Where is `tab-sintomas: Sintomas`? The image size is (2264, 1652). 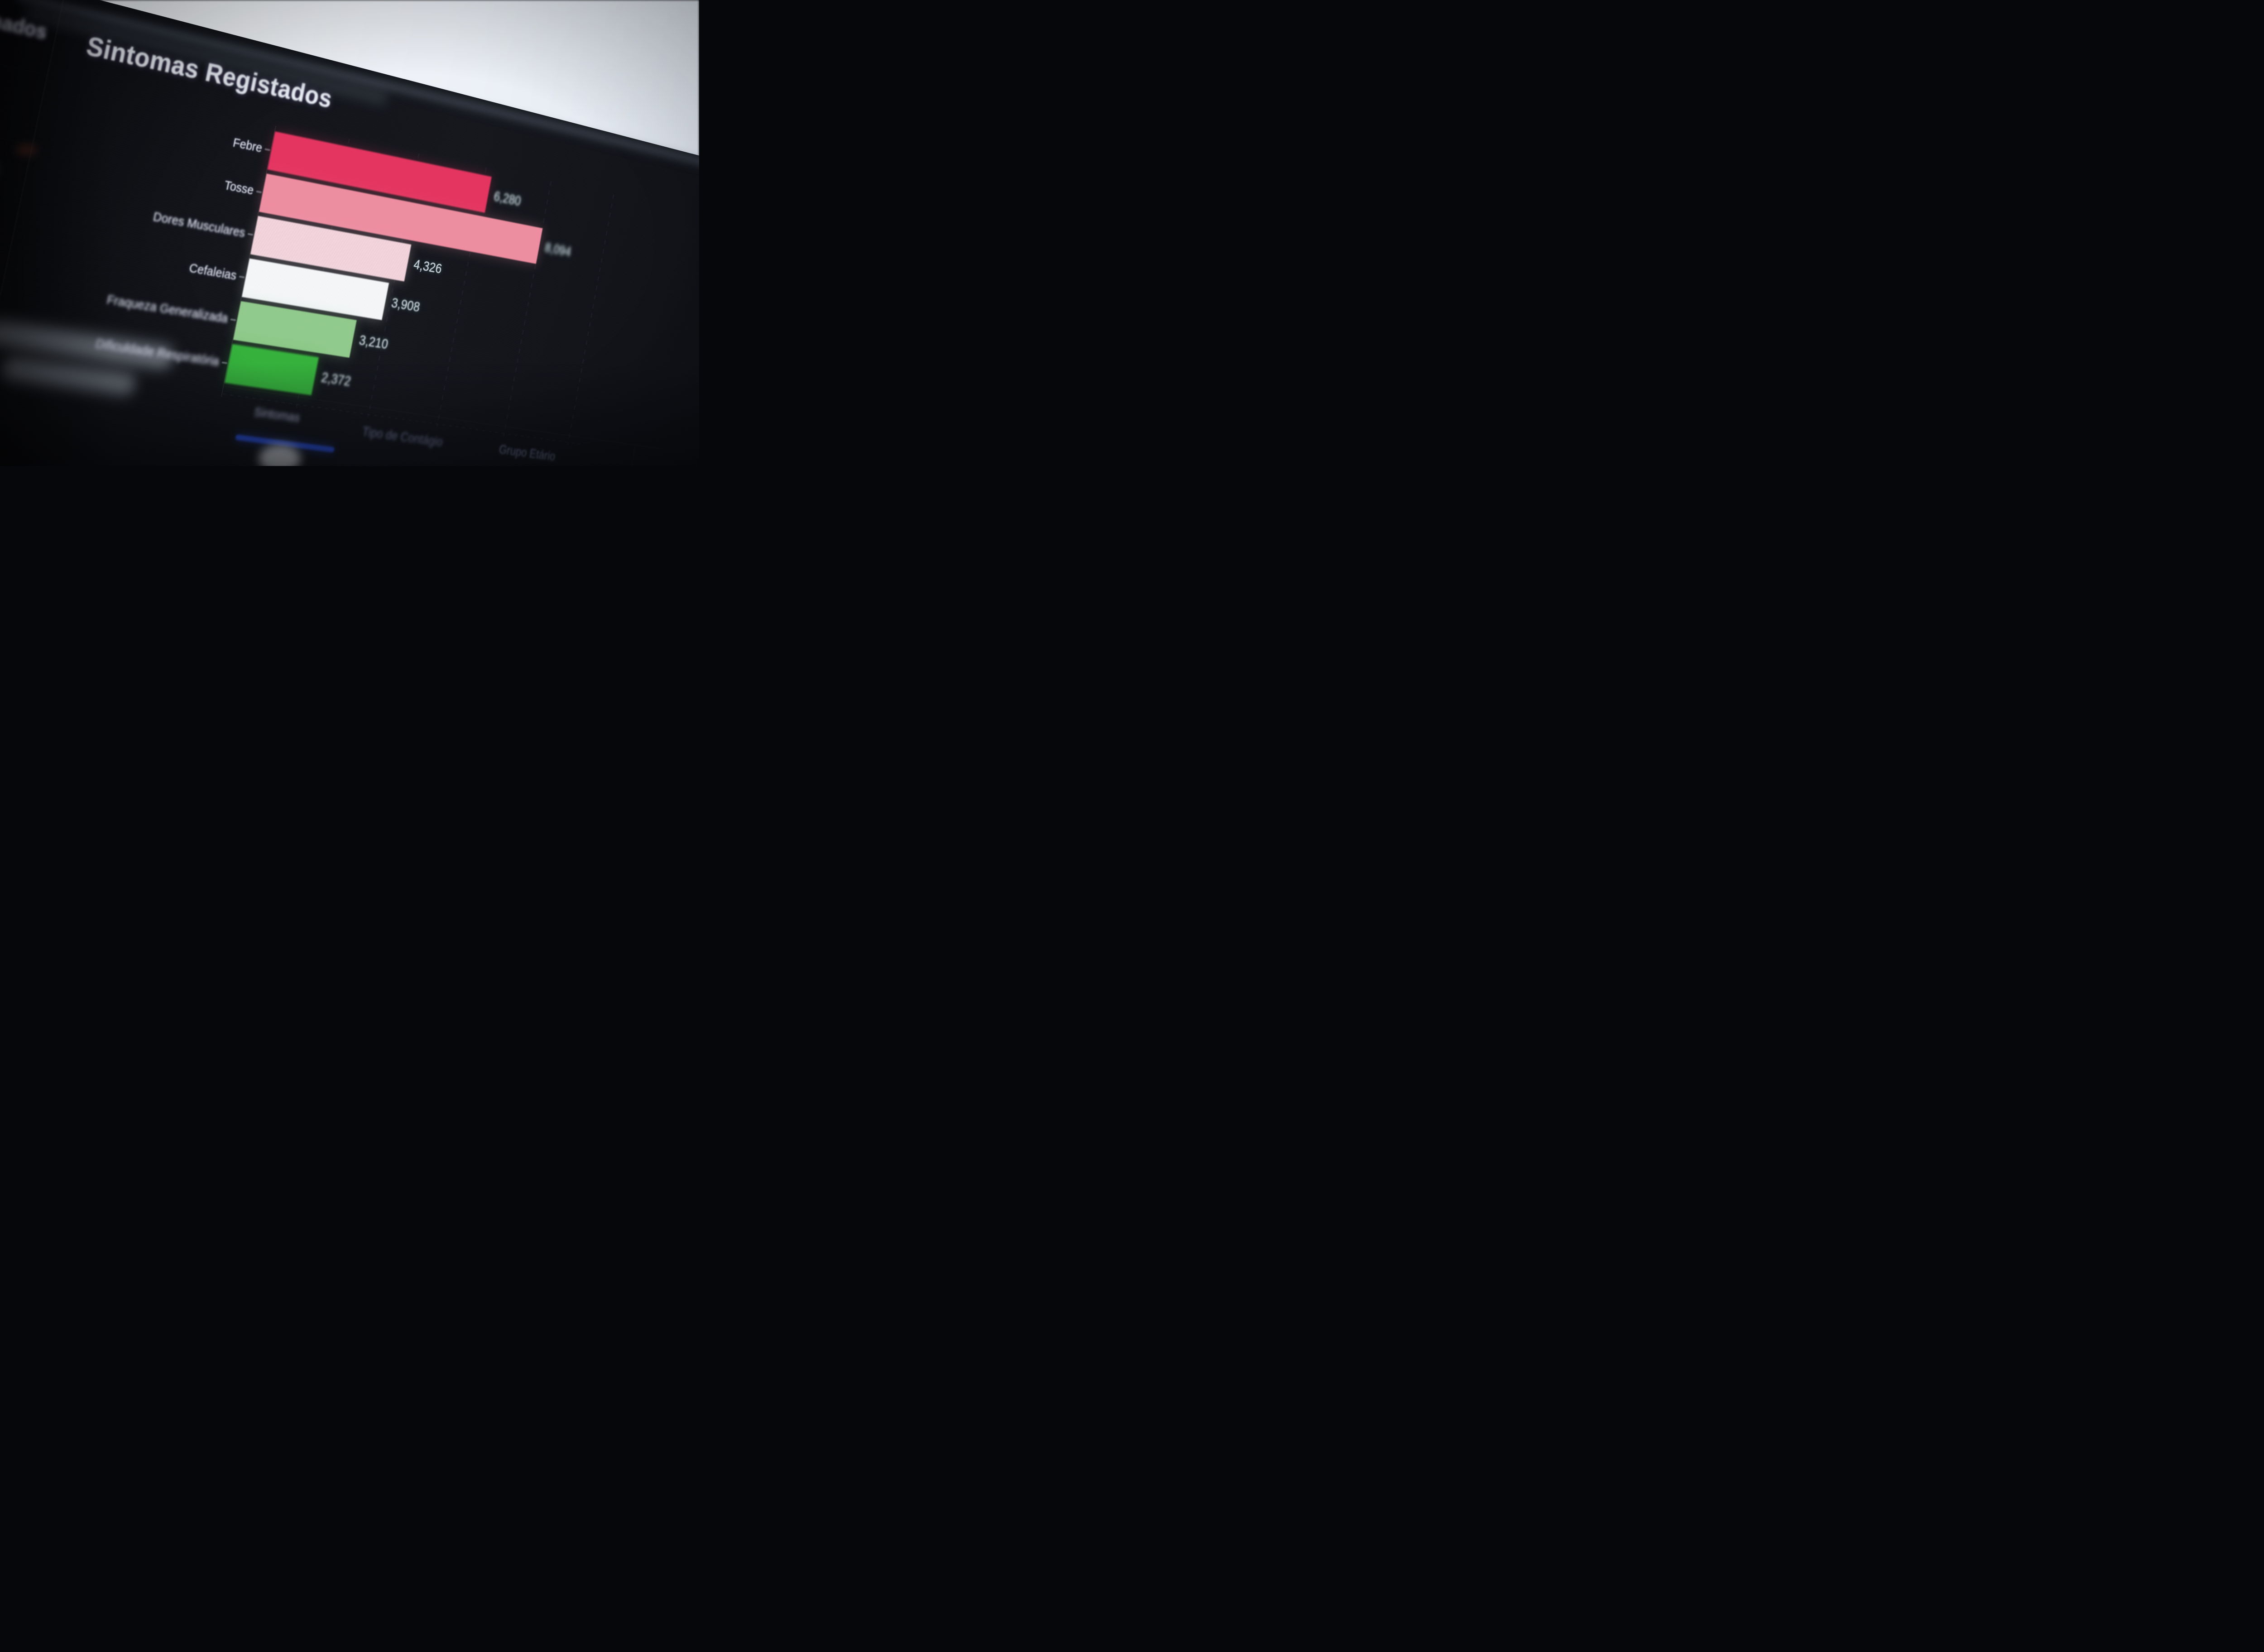 tab-sintomas: Sintomas is located at coordinates (277, 415).